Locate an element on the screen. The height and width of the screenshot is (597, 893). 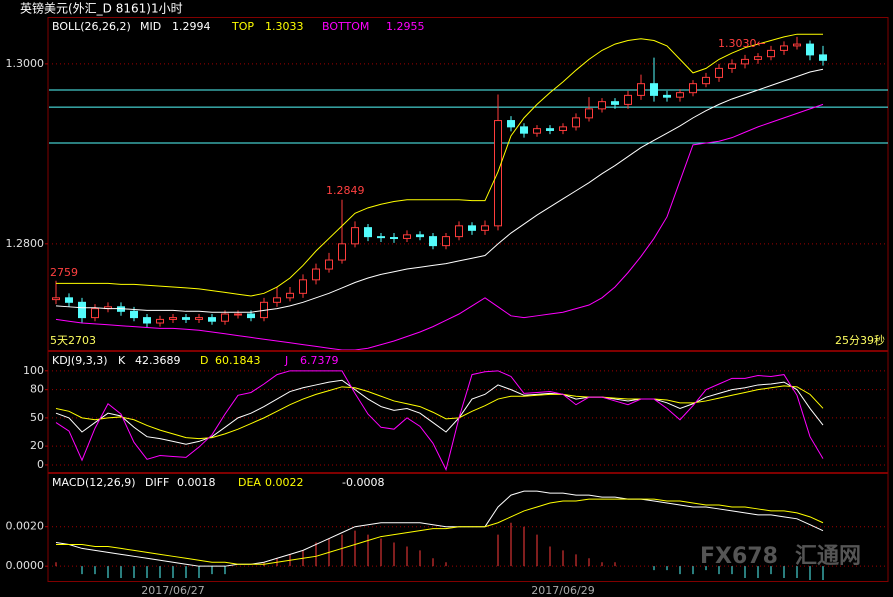
window-title: 英镑美元(外汇_D 8161)1小时 is located at coordinates (101, 8).